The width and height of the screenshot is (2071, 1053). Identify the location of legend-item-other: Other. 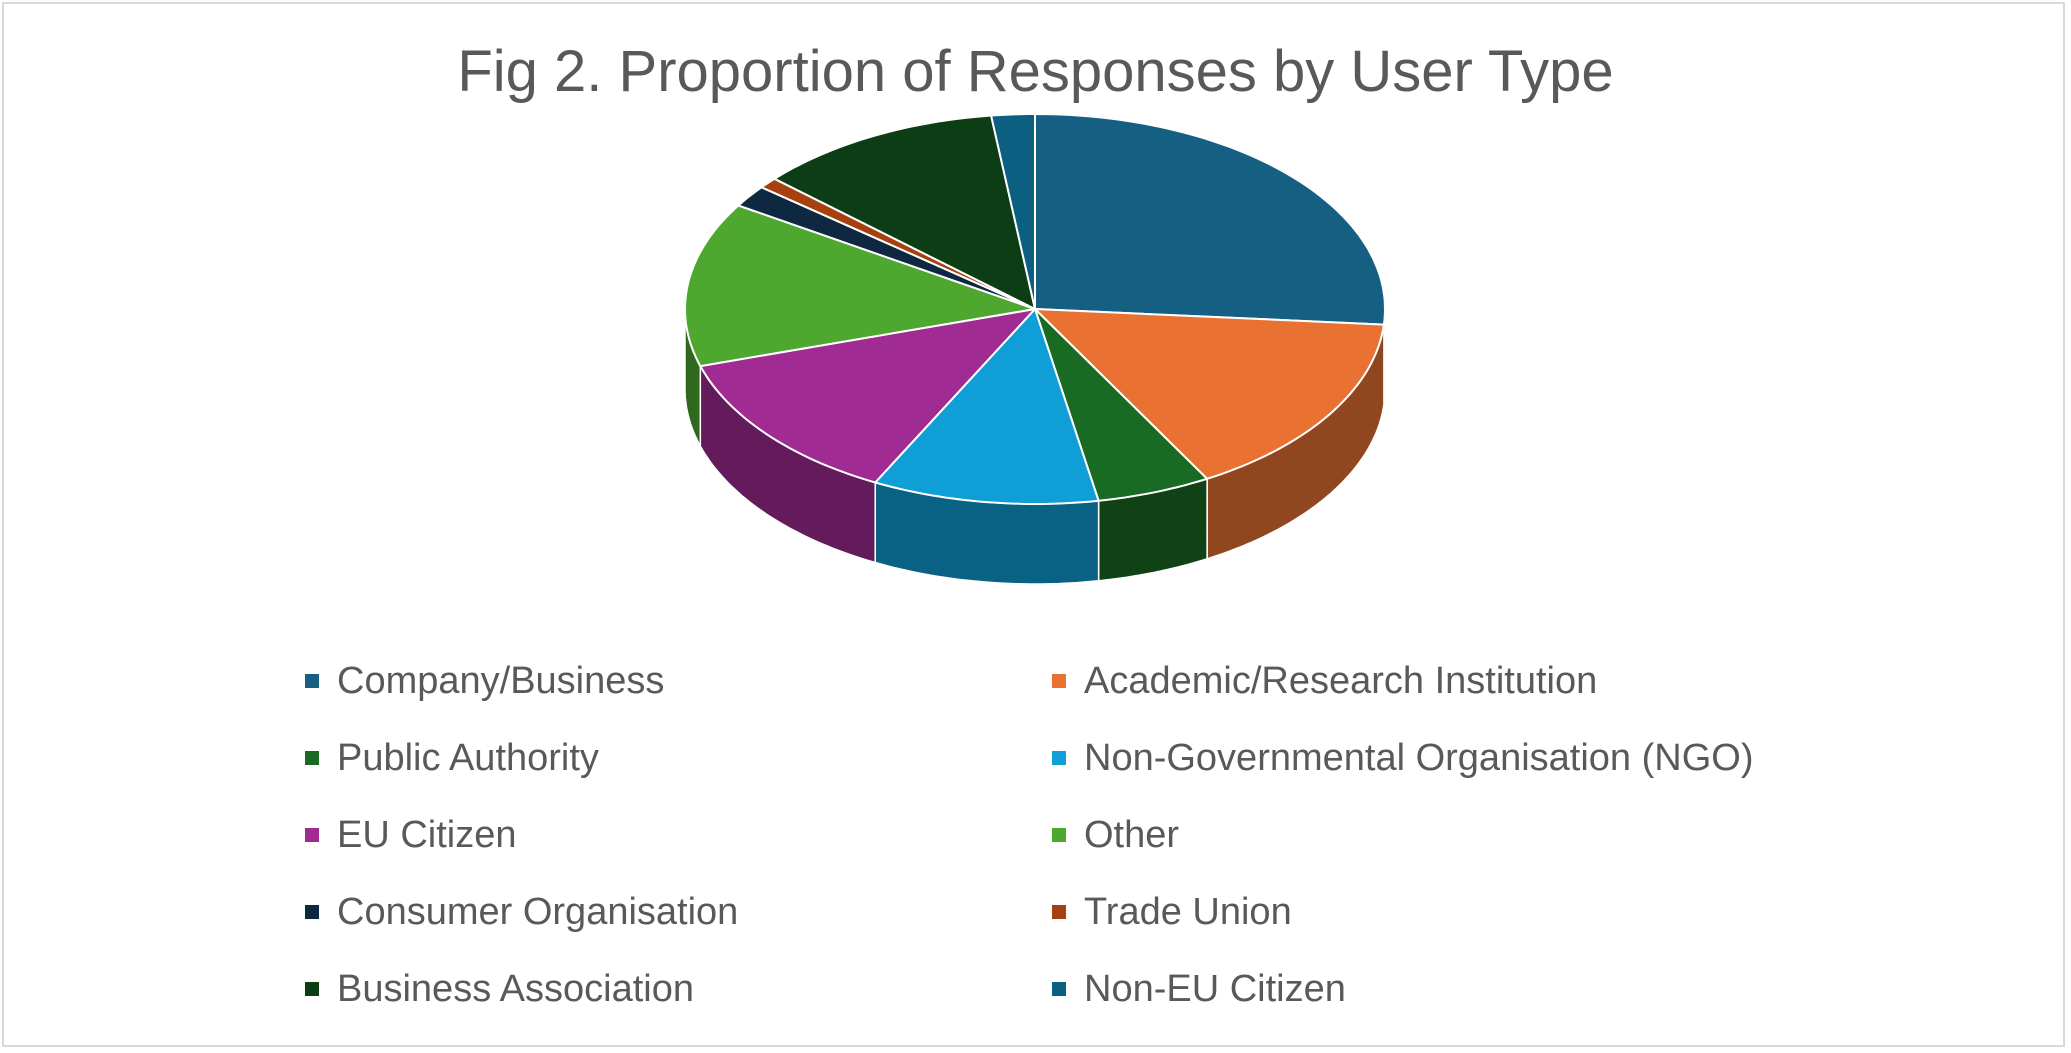
(1425, 835).